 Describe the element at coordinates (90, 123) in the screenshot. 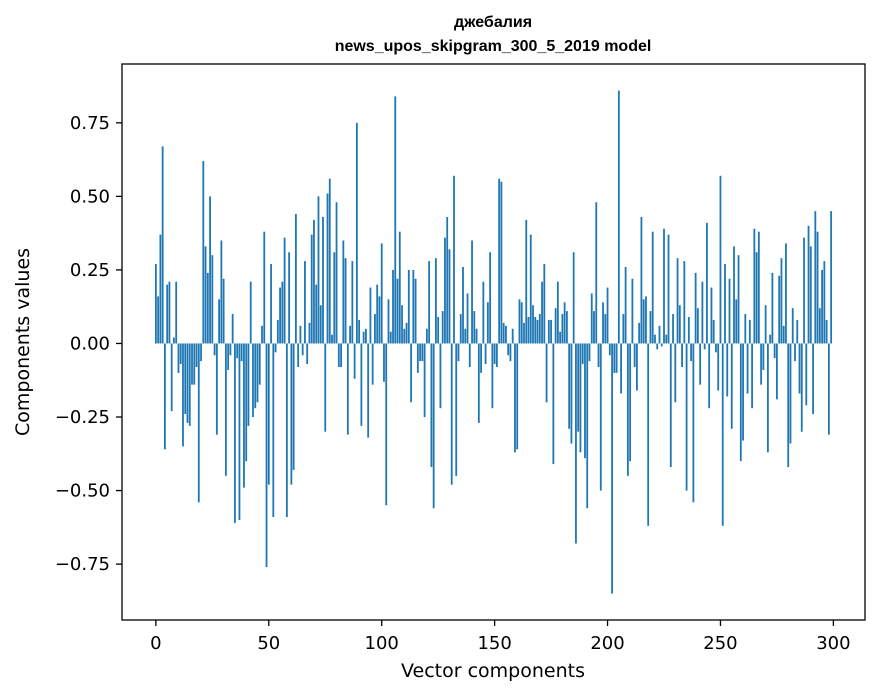

I see `y-tick-label: 0.75` at that location.